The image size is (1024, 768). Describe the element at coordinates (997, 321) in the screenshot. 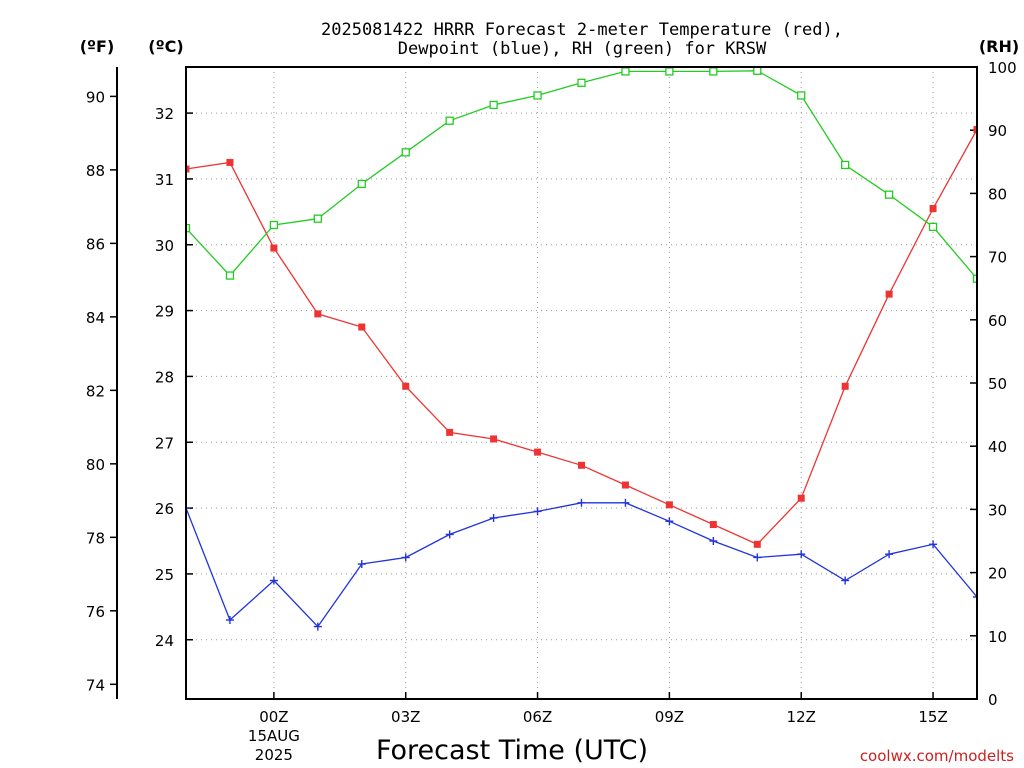

I see `rh-tick-label: 60` at that location.